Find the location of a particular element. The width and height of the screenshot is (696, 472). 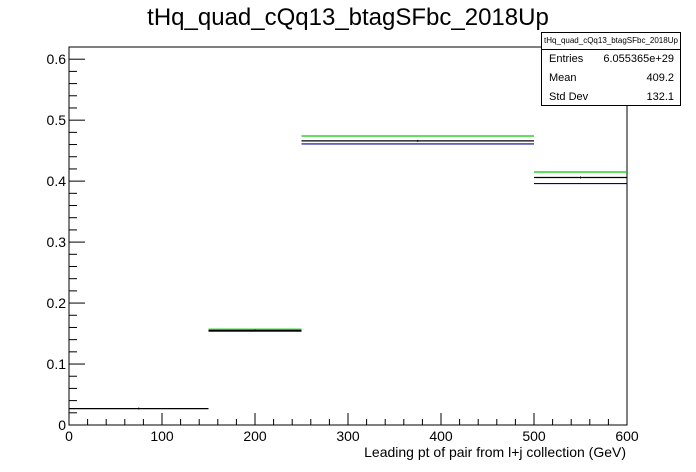

y-tick-label: 0.4 is located at coordinates (57, 181).